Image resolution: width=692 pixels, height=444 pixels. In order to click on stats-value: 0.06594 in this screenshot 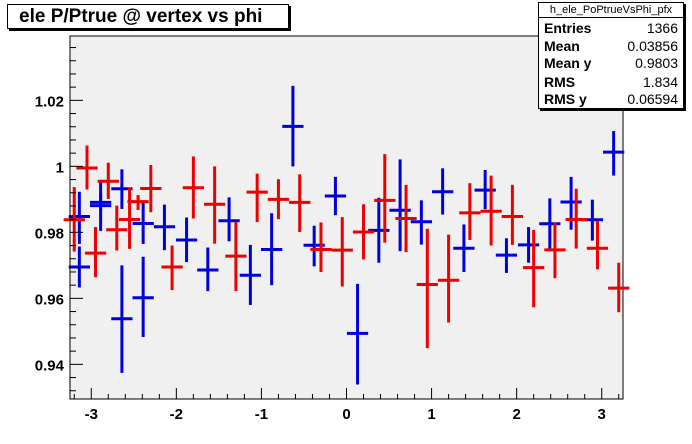, I will do `click(652, 99)`.